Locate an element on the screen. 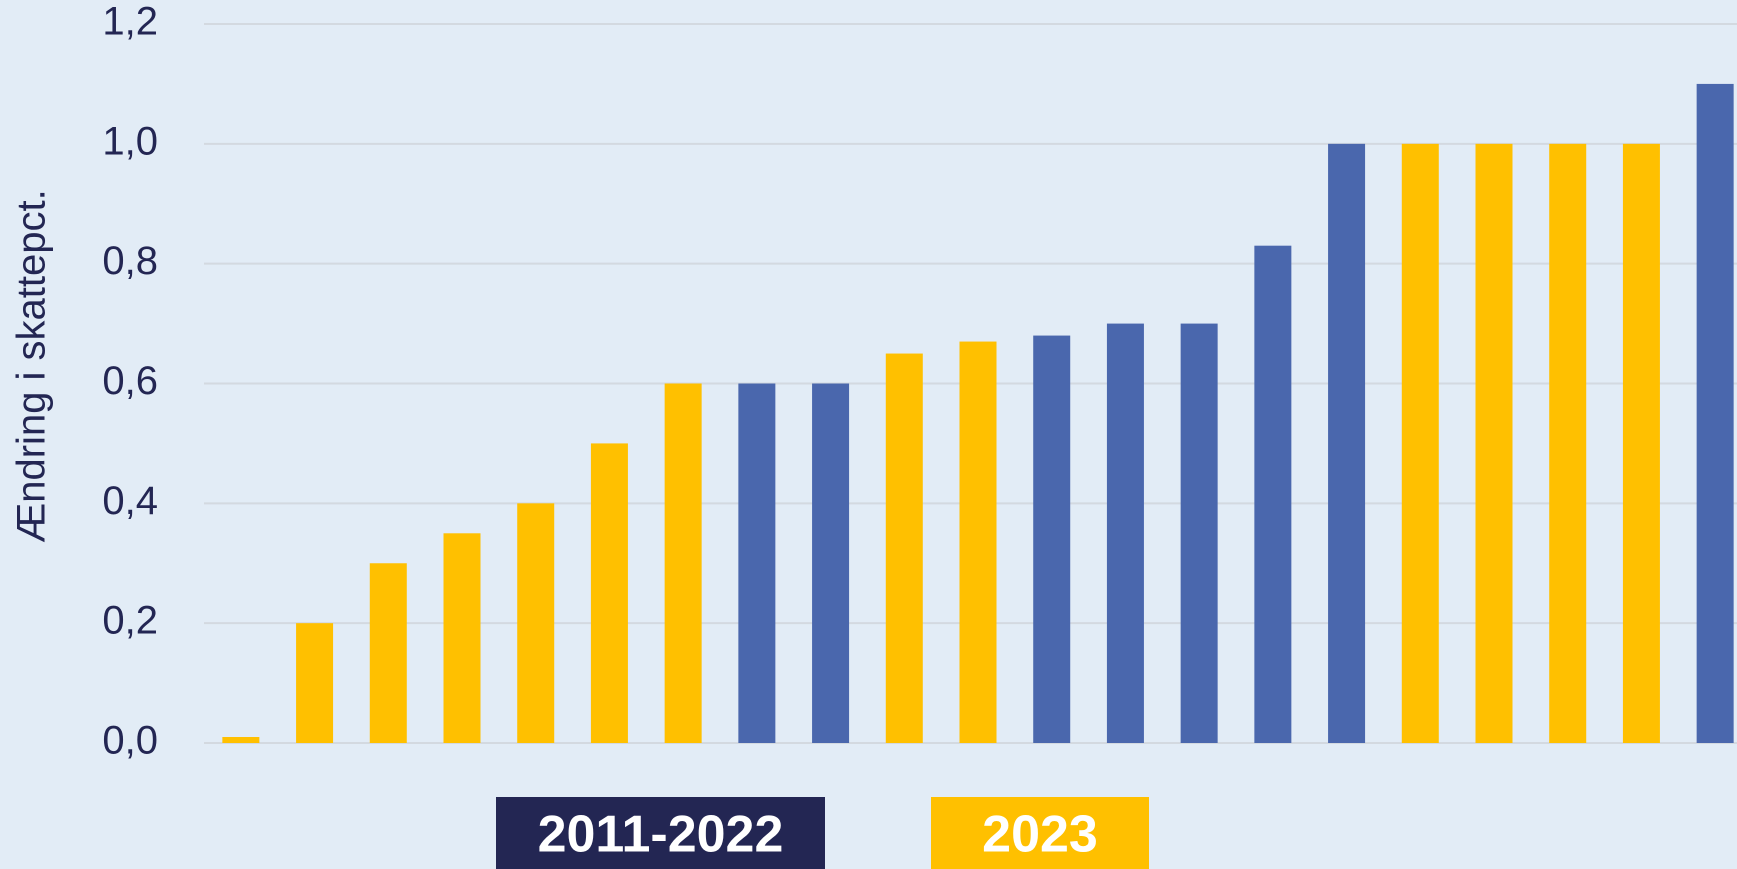  legend-label: 2011-2022 is located at coordinates (661, 835).